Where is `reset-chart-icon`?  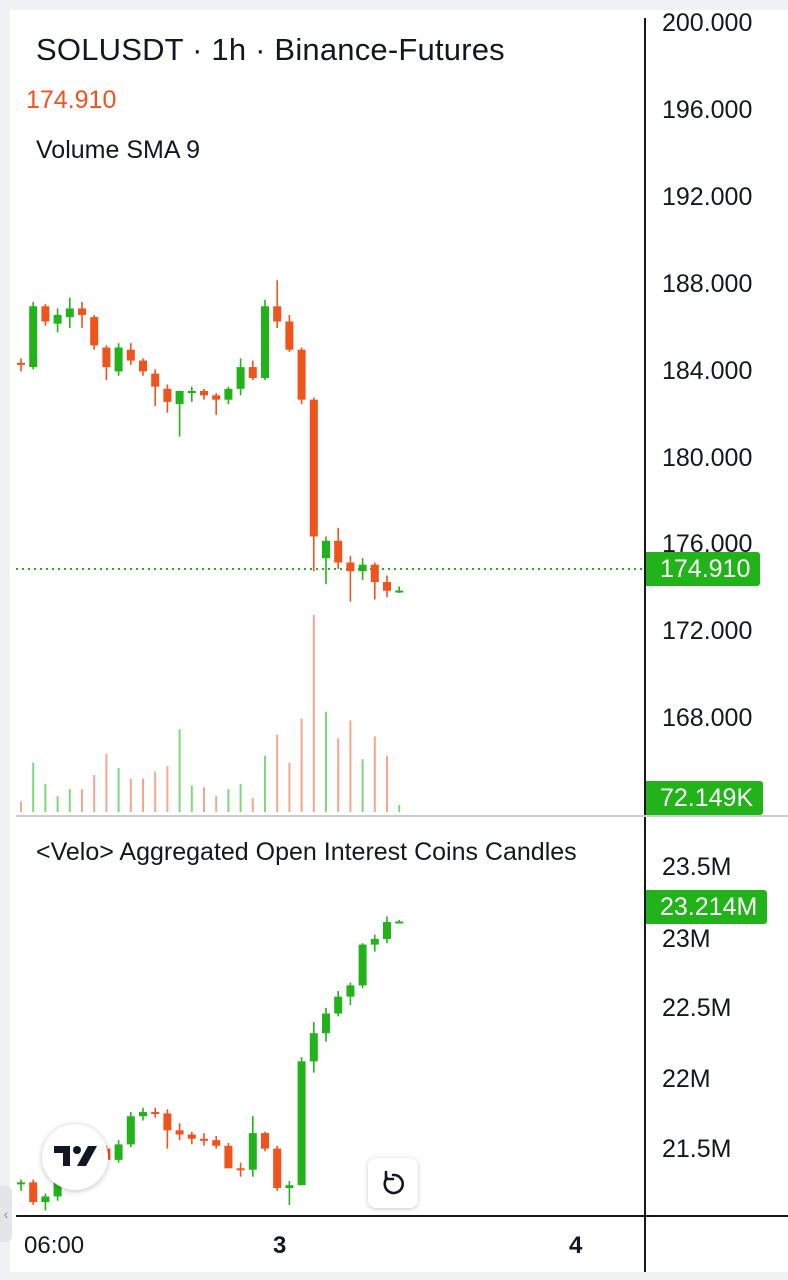 reset-chart-icon is located at coordinates (394, 1182).